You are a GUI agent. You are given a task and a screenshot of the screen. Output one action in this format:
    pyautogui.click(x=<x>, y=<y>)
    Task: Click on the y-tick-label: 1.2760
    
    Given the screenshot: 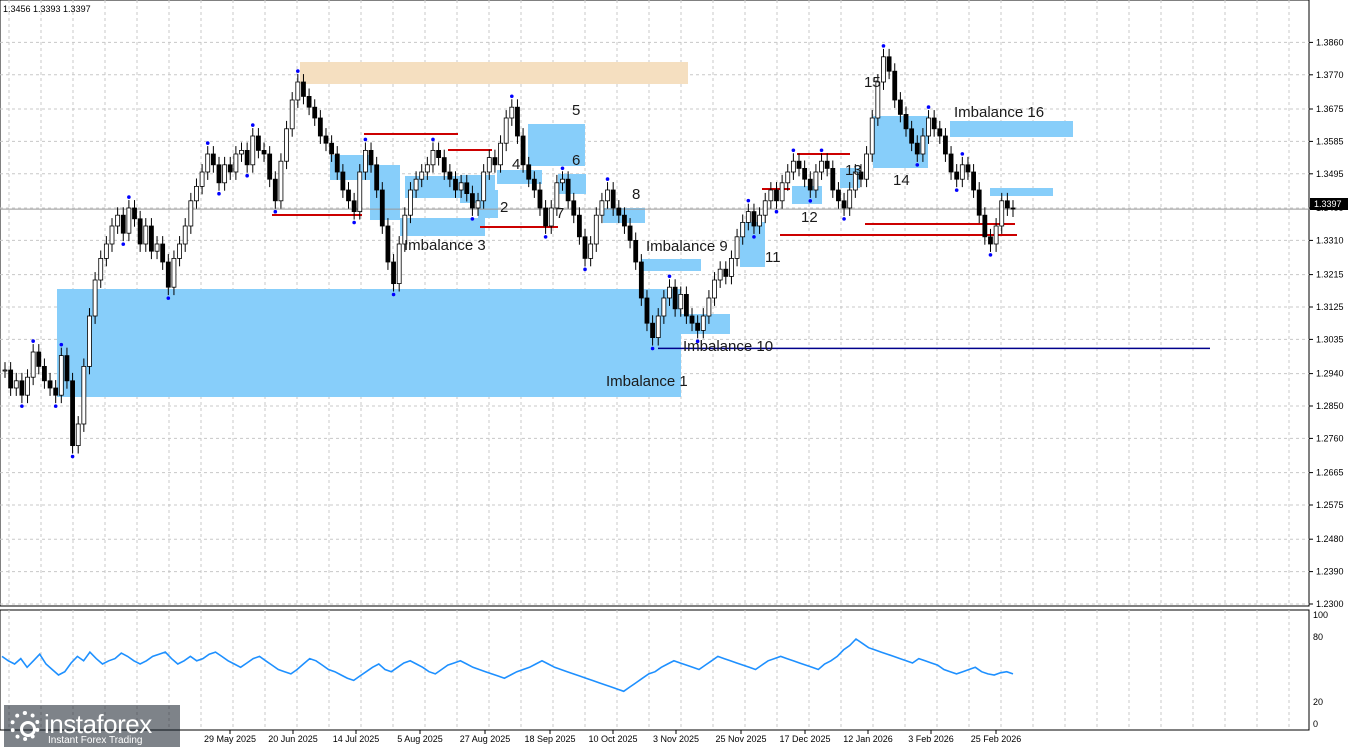 What is the action you would take?
    pyautogui.click(x=1330, y=438)
    